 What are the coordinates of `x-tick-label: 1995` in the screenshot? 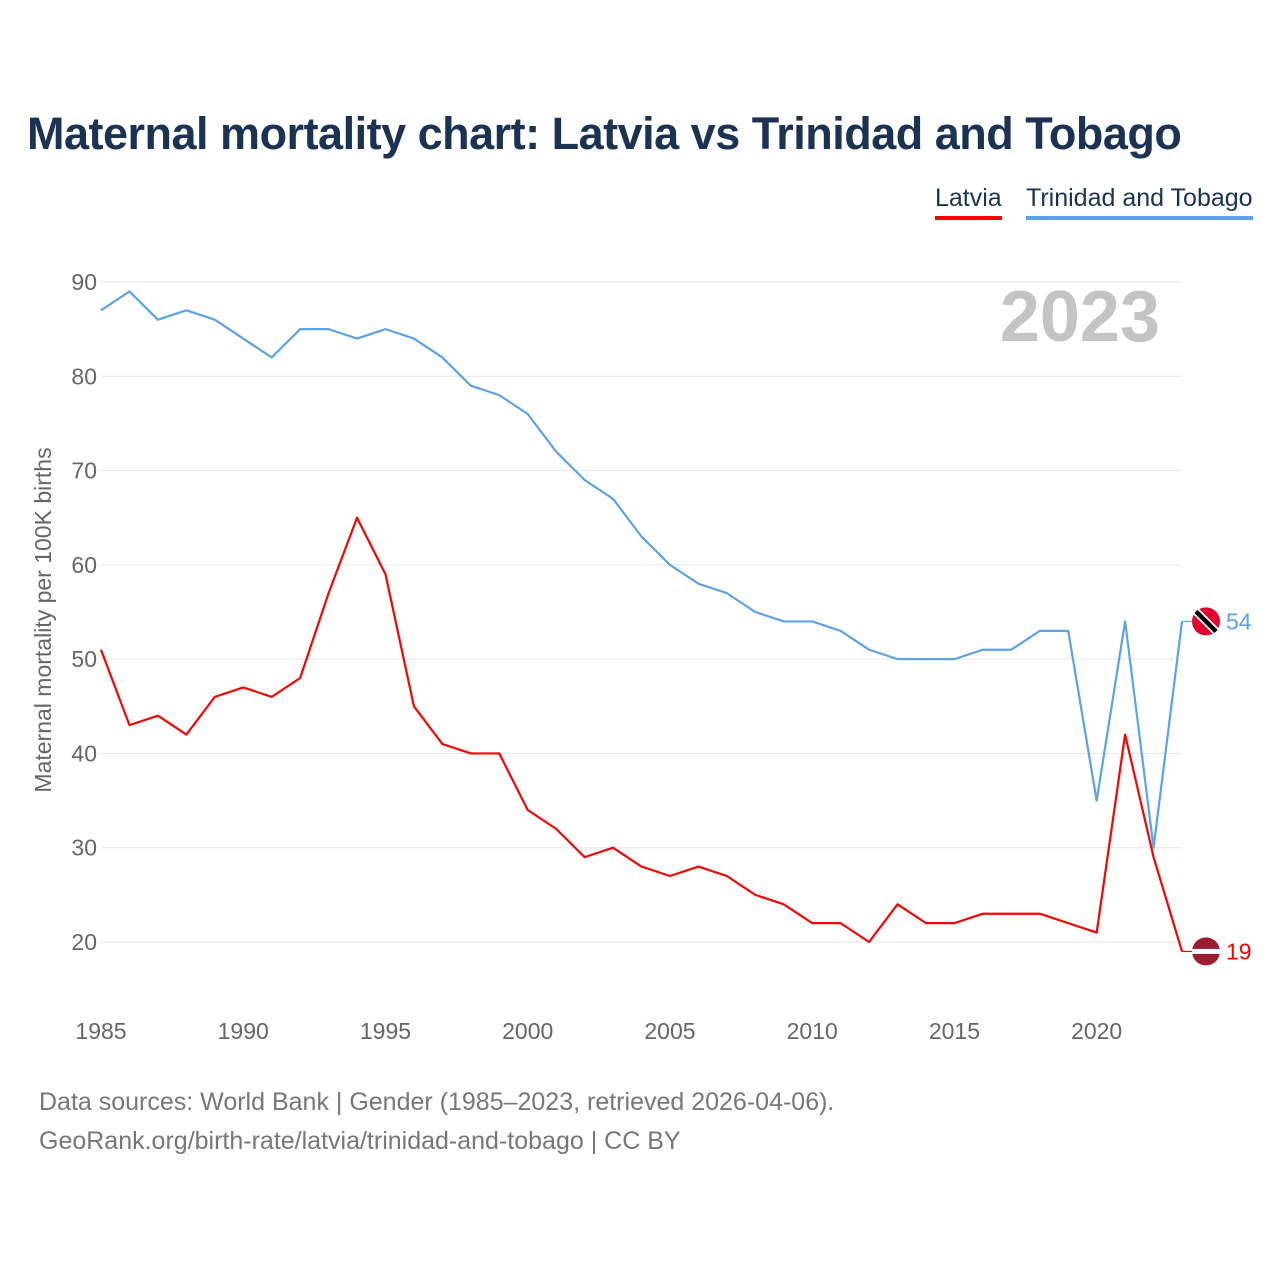 It's located at (385, 1031).